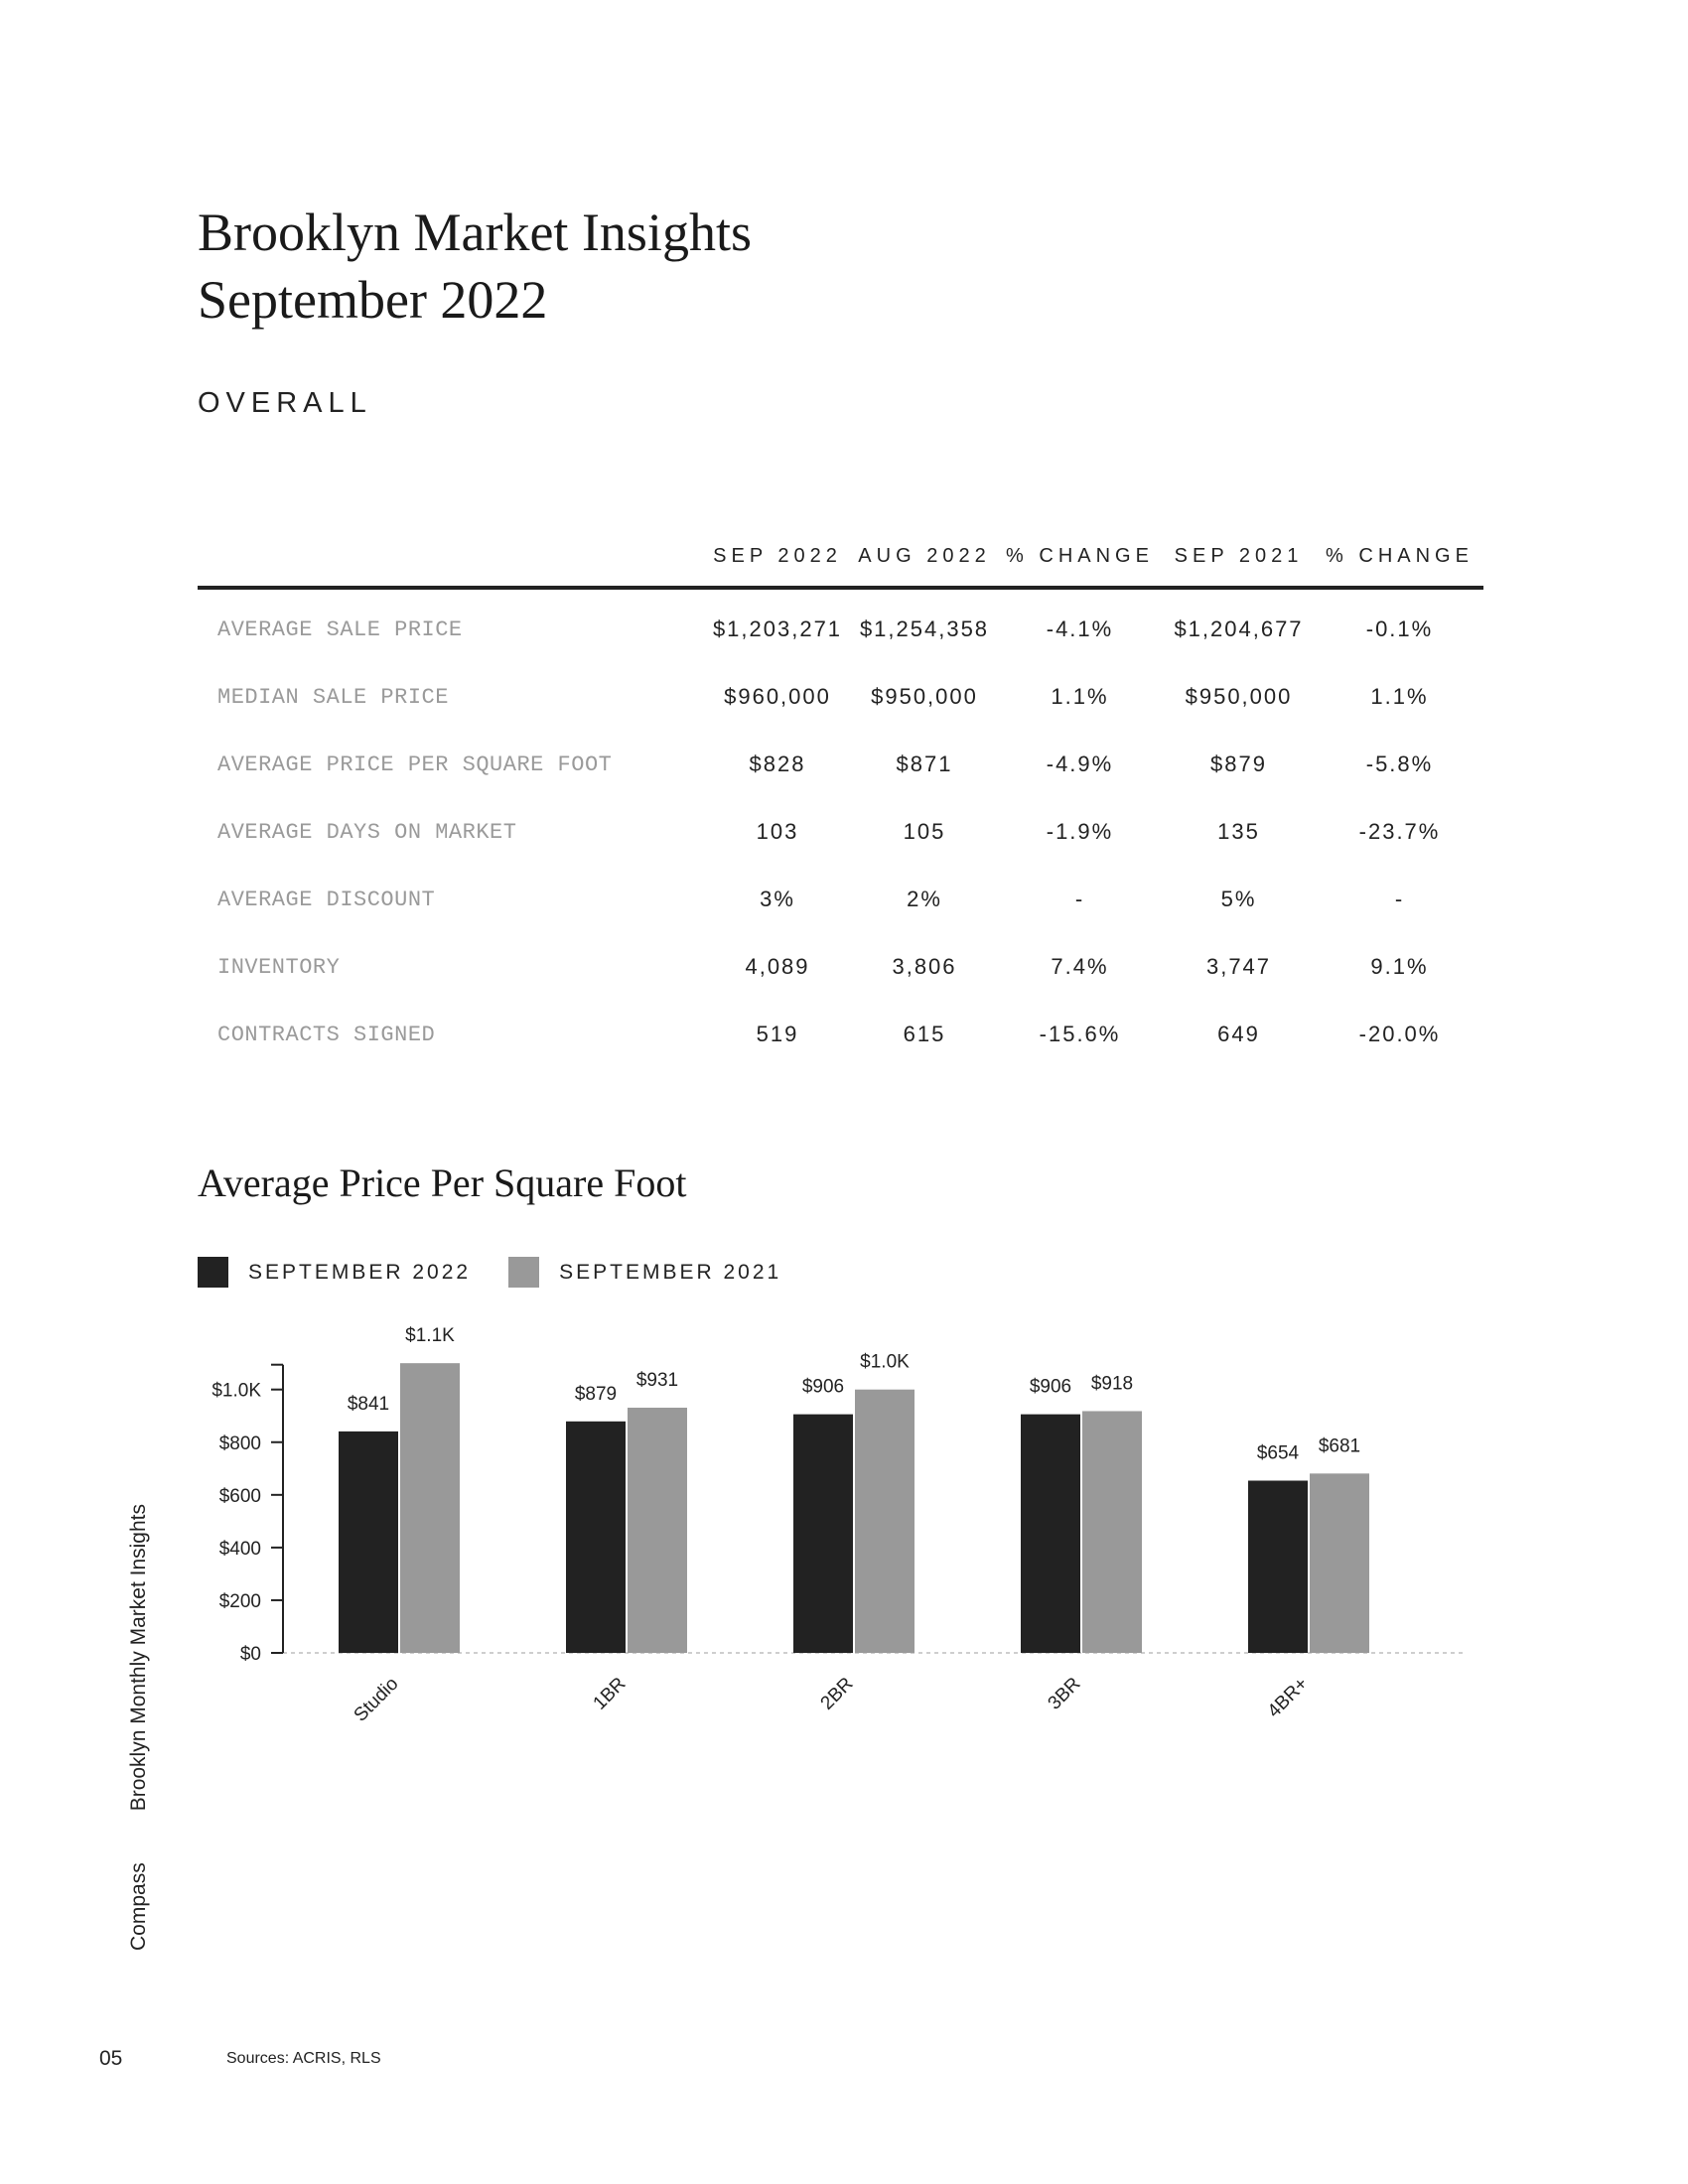 This screenshot has height=2184, width=1688. What do you see at coordinates (777, 899) in the screenshot?
I see `table-cell: 3%` at bounding box center [777, 899].